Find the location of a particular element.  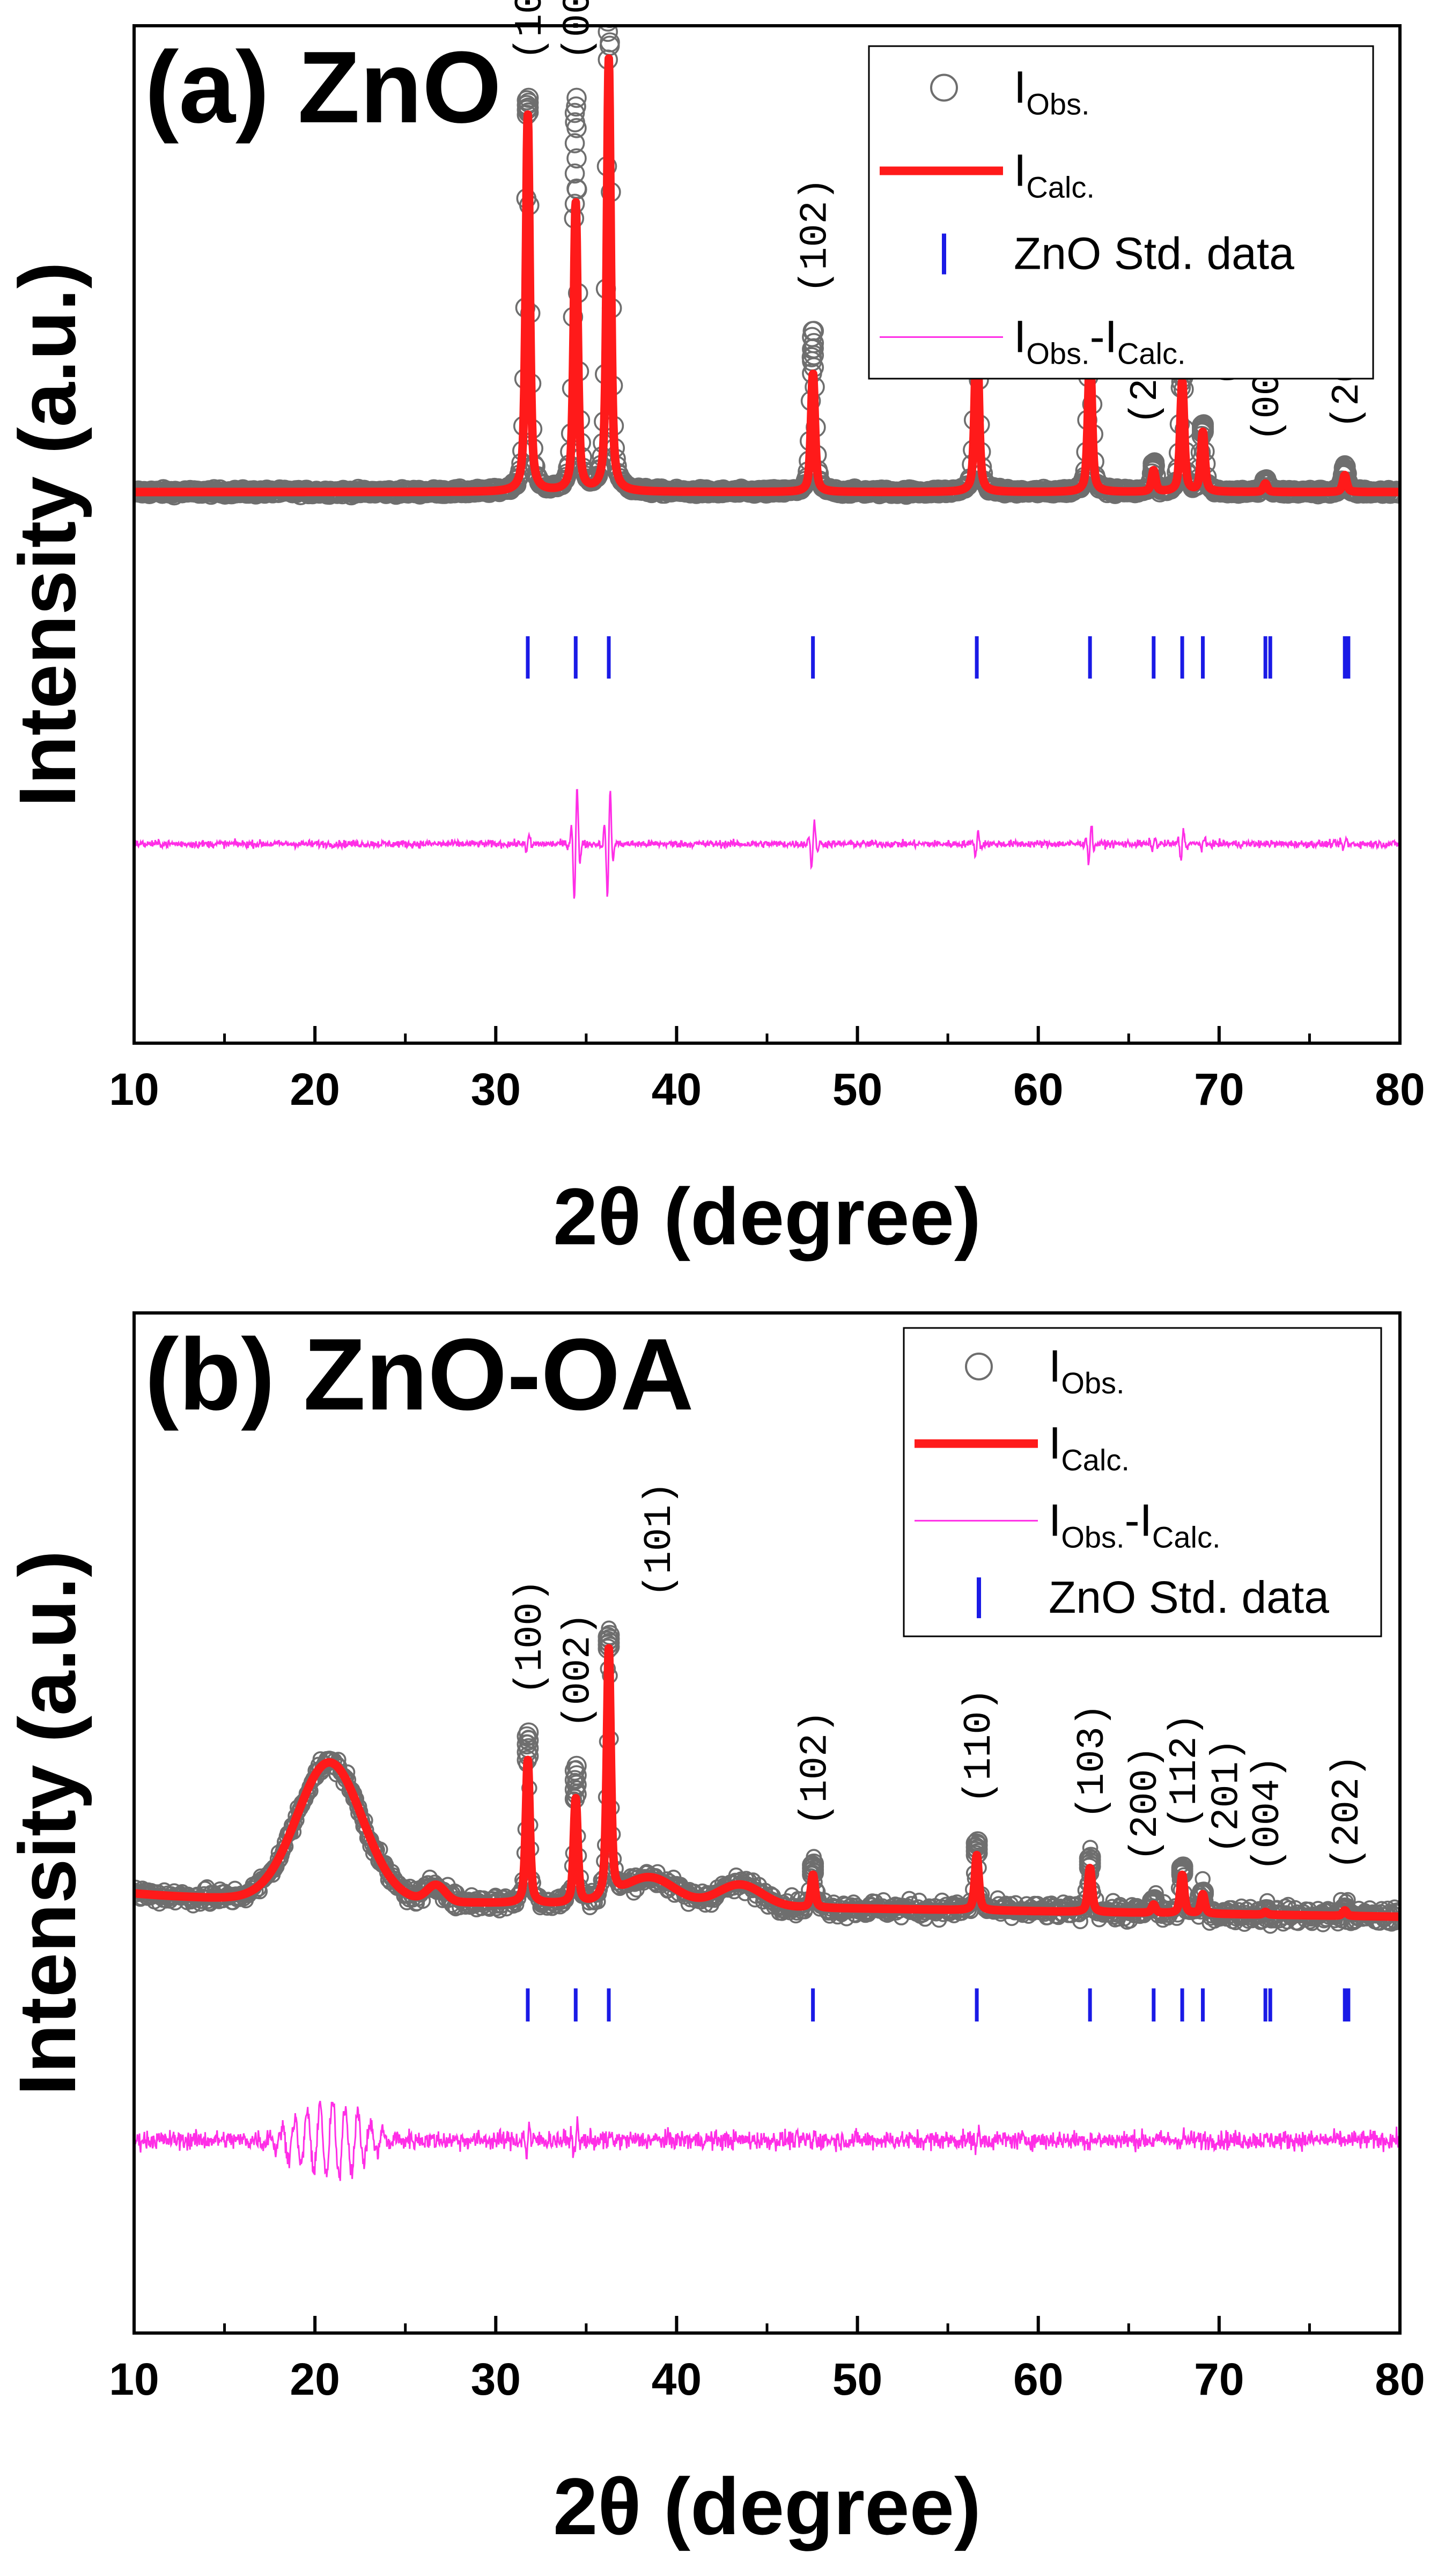

hkl-label: (200) is located at coordinates (1146, 1804).